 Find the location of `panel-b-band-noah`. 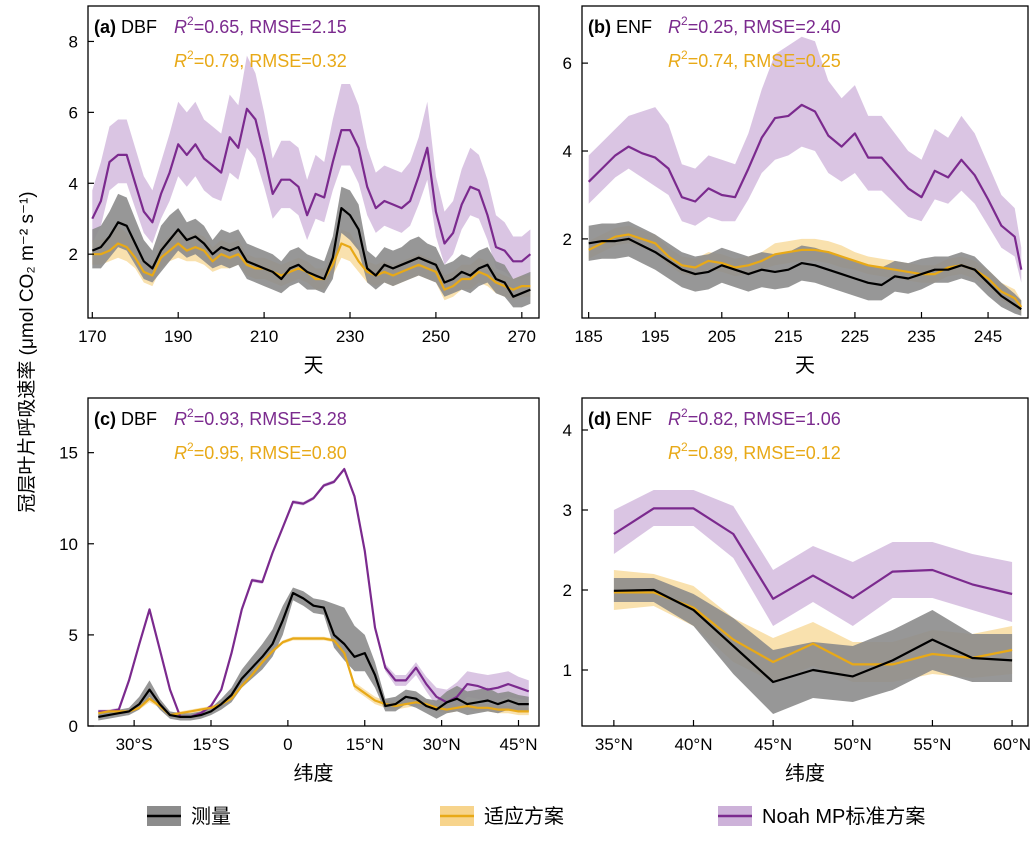

panel-b-band-noah is located at coordinates (805, 159).